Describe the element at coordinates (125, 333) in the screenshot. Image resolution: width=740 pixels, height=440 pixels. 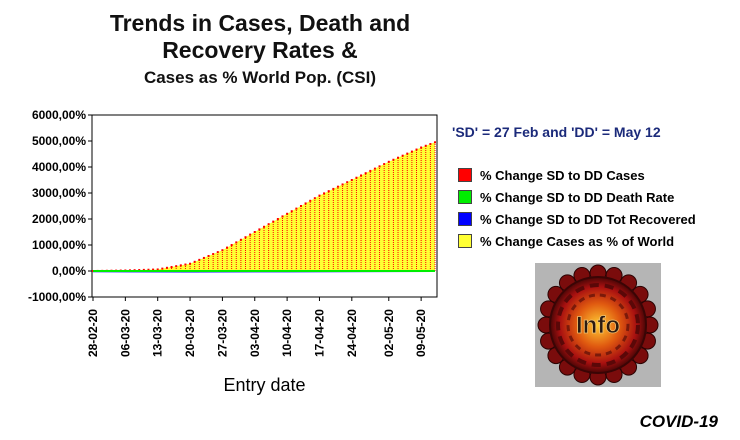
I see `x-tick-label: 06-03-20` at that location.